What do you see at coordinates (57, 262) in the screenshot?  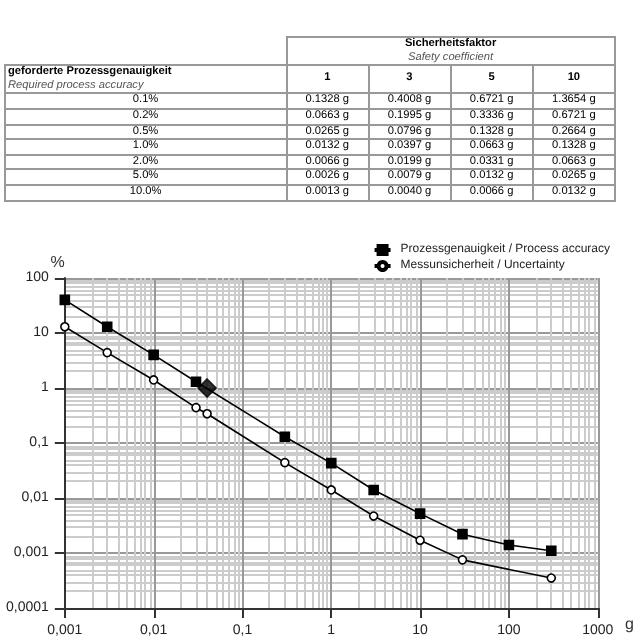 I see `y-axis-title: %` at bounding box center [57, 262].